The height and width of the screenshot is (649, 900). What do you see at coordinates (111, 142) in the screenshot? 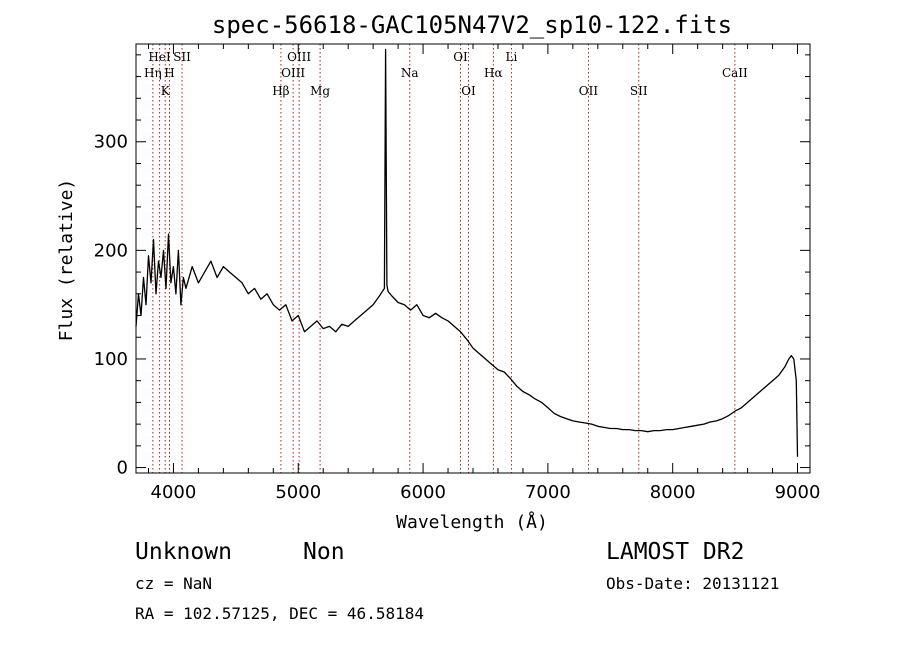
I see `y-tick-label: 300` at bounding box center [111, 142].